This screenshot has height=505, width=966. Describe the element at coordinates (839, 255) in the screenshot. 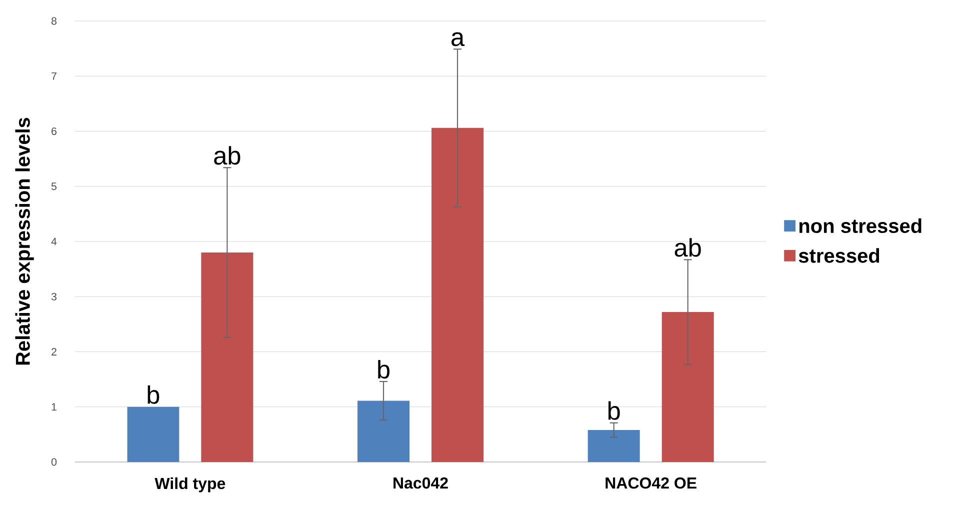

I see `legend-label: stressed` at that location.